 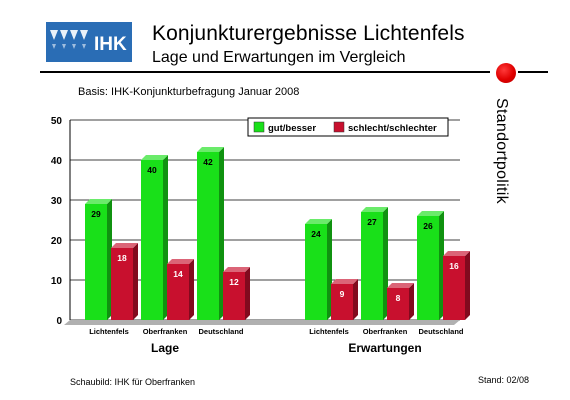 I want to click on svg-text: IHK, so click(x=110, y=44).